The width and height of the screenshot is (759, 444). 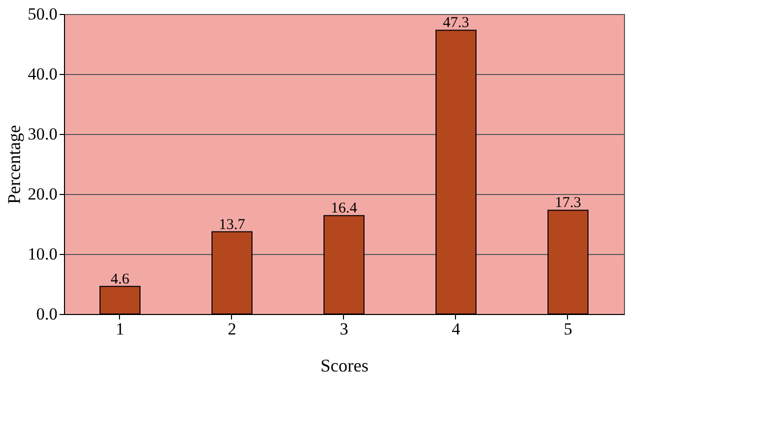 I want to click on y-tick-label: 50.0, so click(x=43, y=14).